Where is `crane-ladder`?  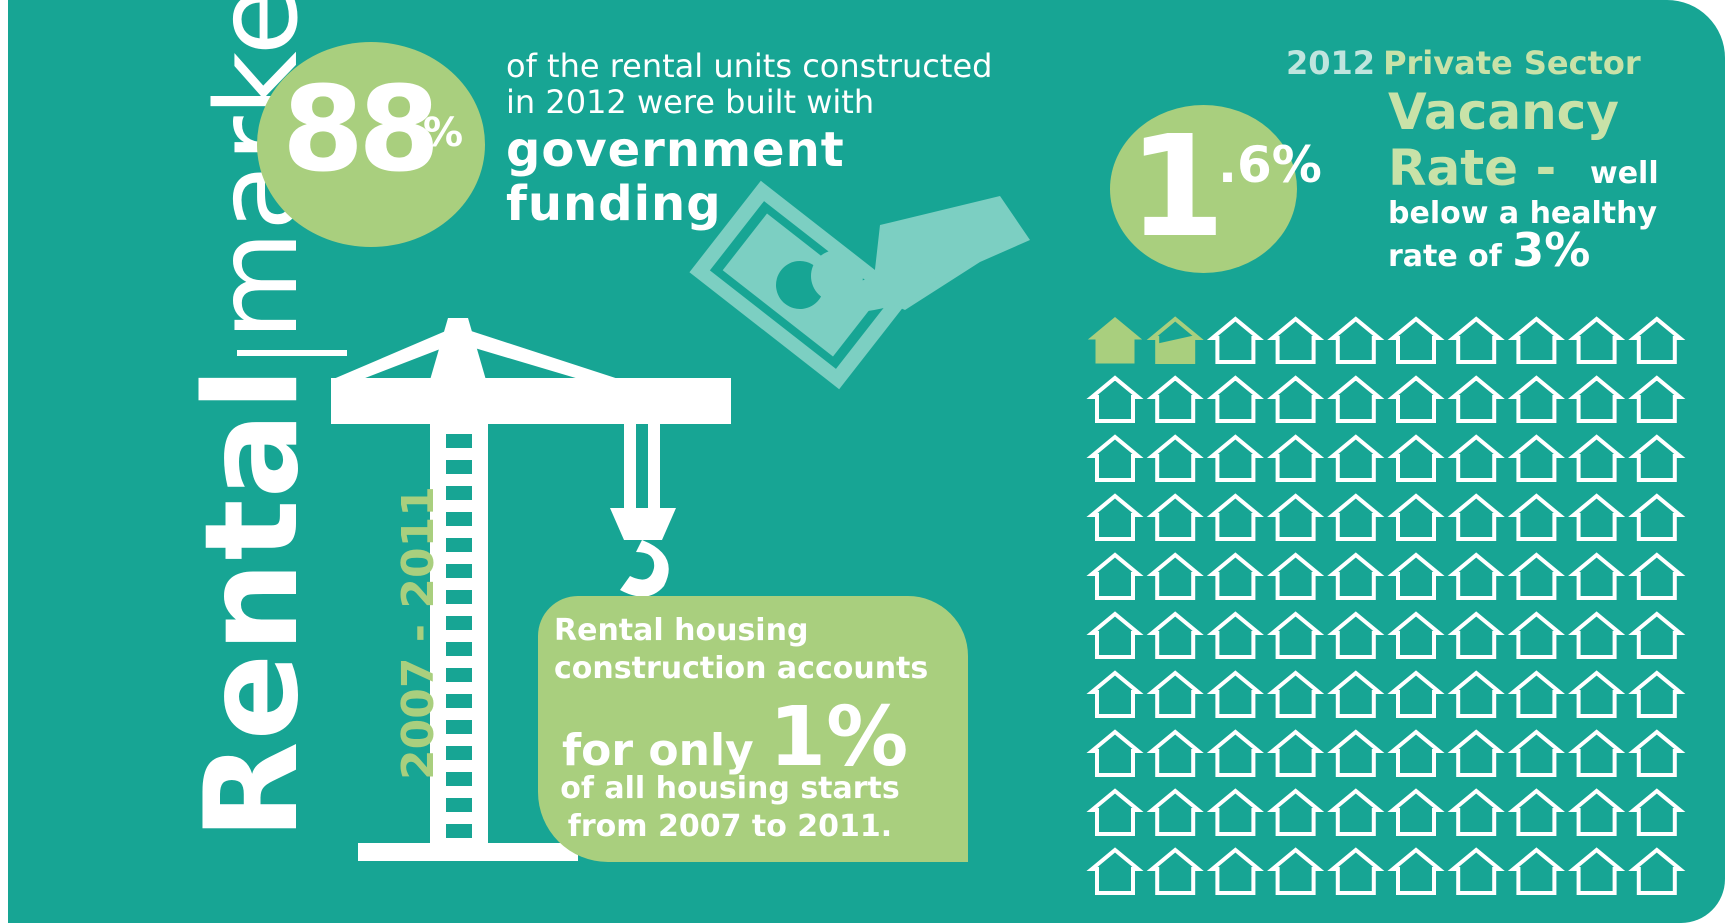
crane-ladder is located at coordinates (459, 636).